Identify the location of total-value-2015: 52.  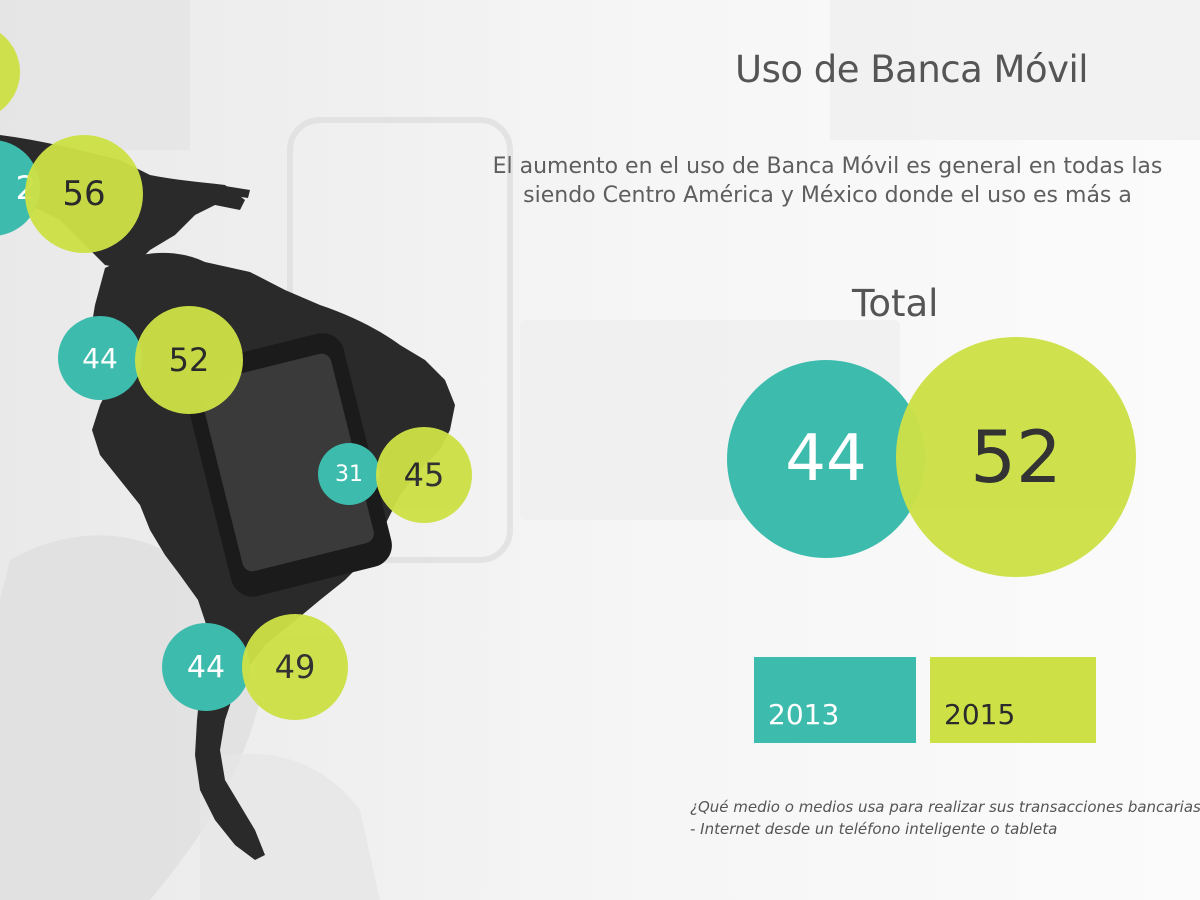
(1016, 457).